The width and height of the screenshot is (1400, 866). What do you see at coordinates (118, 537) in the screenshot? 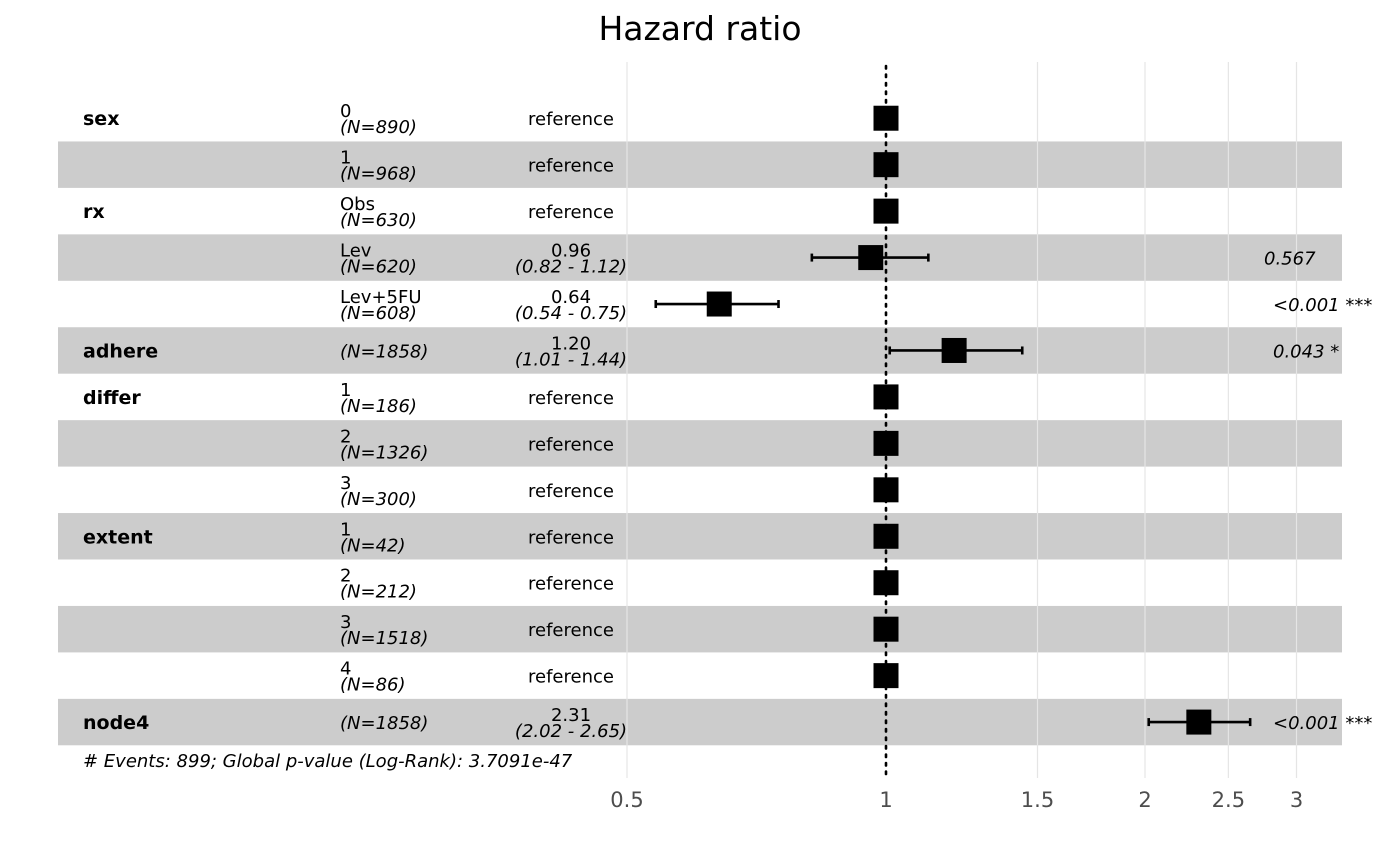
I see `variable-label: extent` at bounding box center [118, 537].